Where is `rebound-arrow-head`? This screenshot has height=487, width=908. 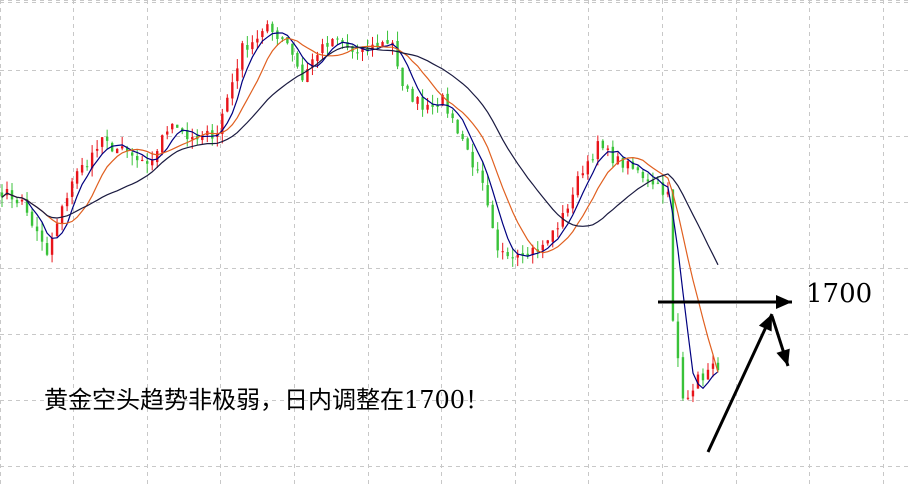
rebound-arrow-head is located at coordinates (765, 323).